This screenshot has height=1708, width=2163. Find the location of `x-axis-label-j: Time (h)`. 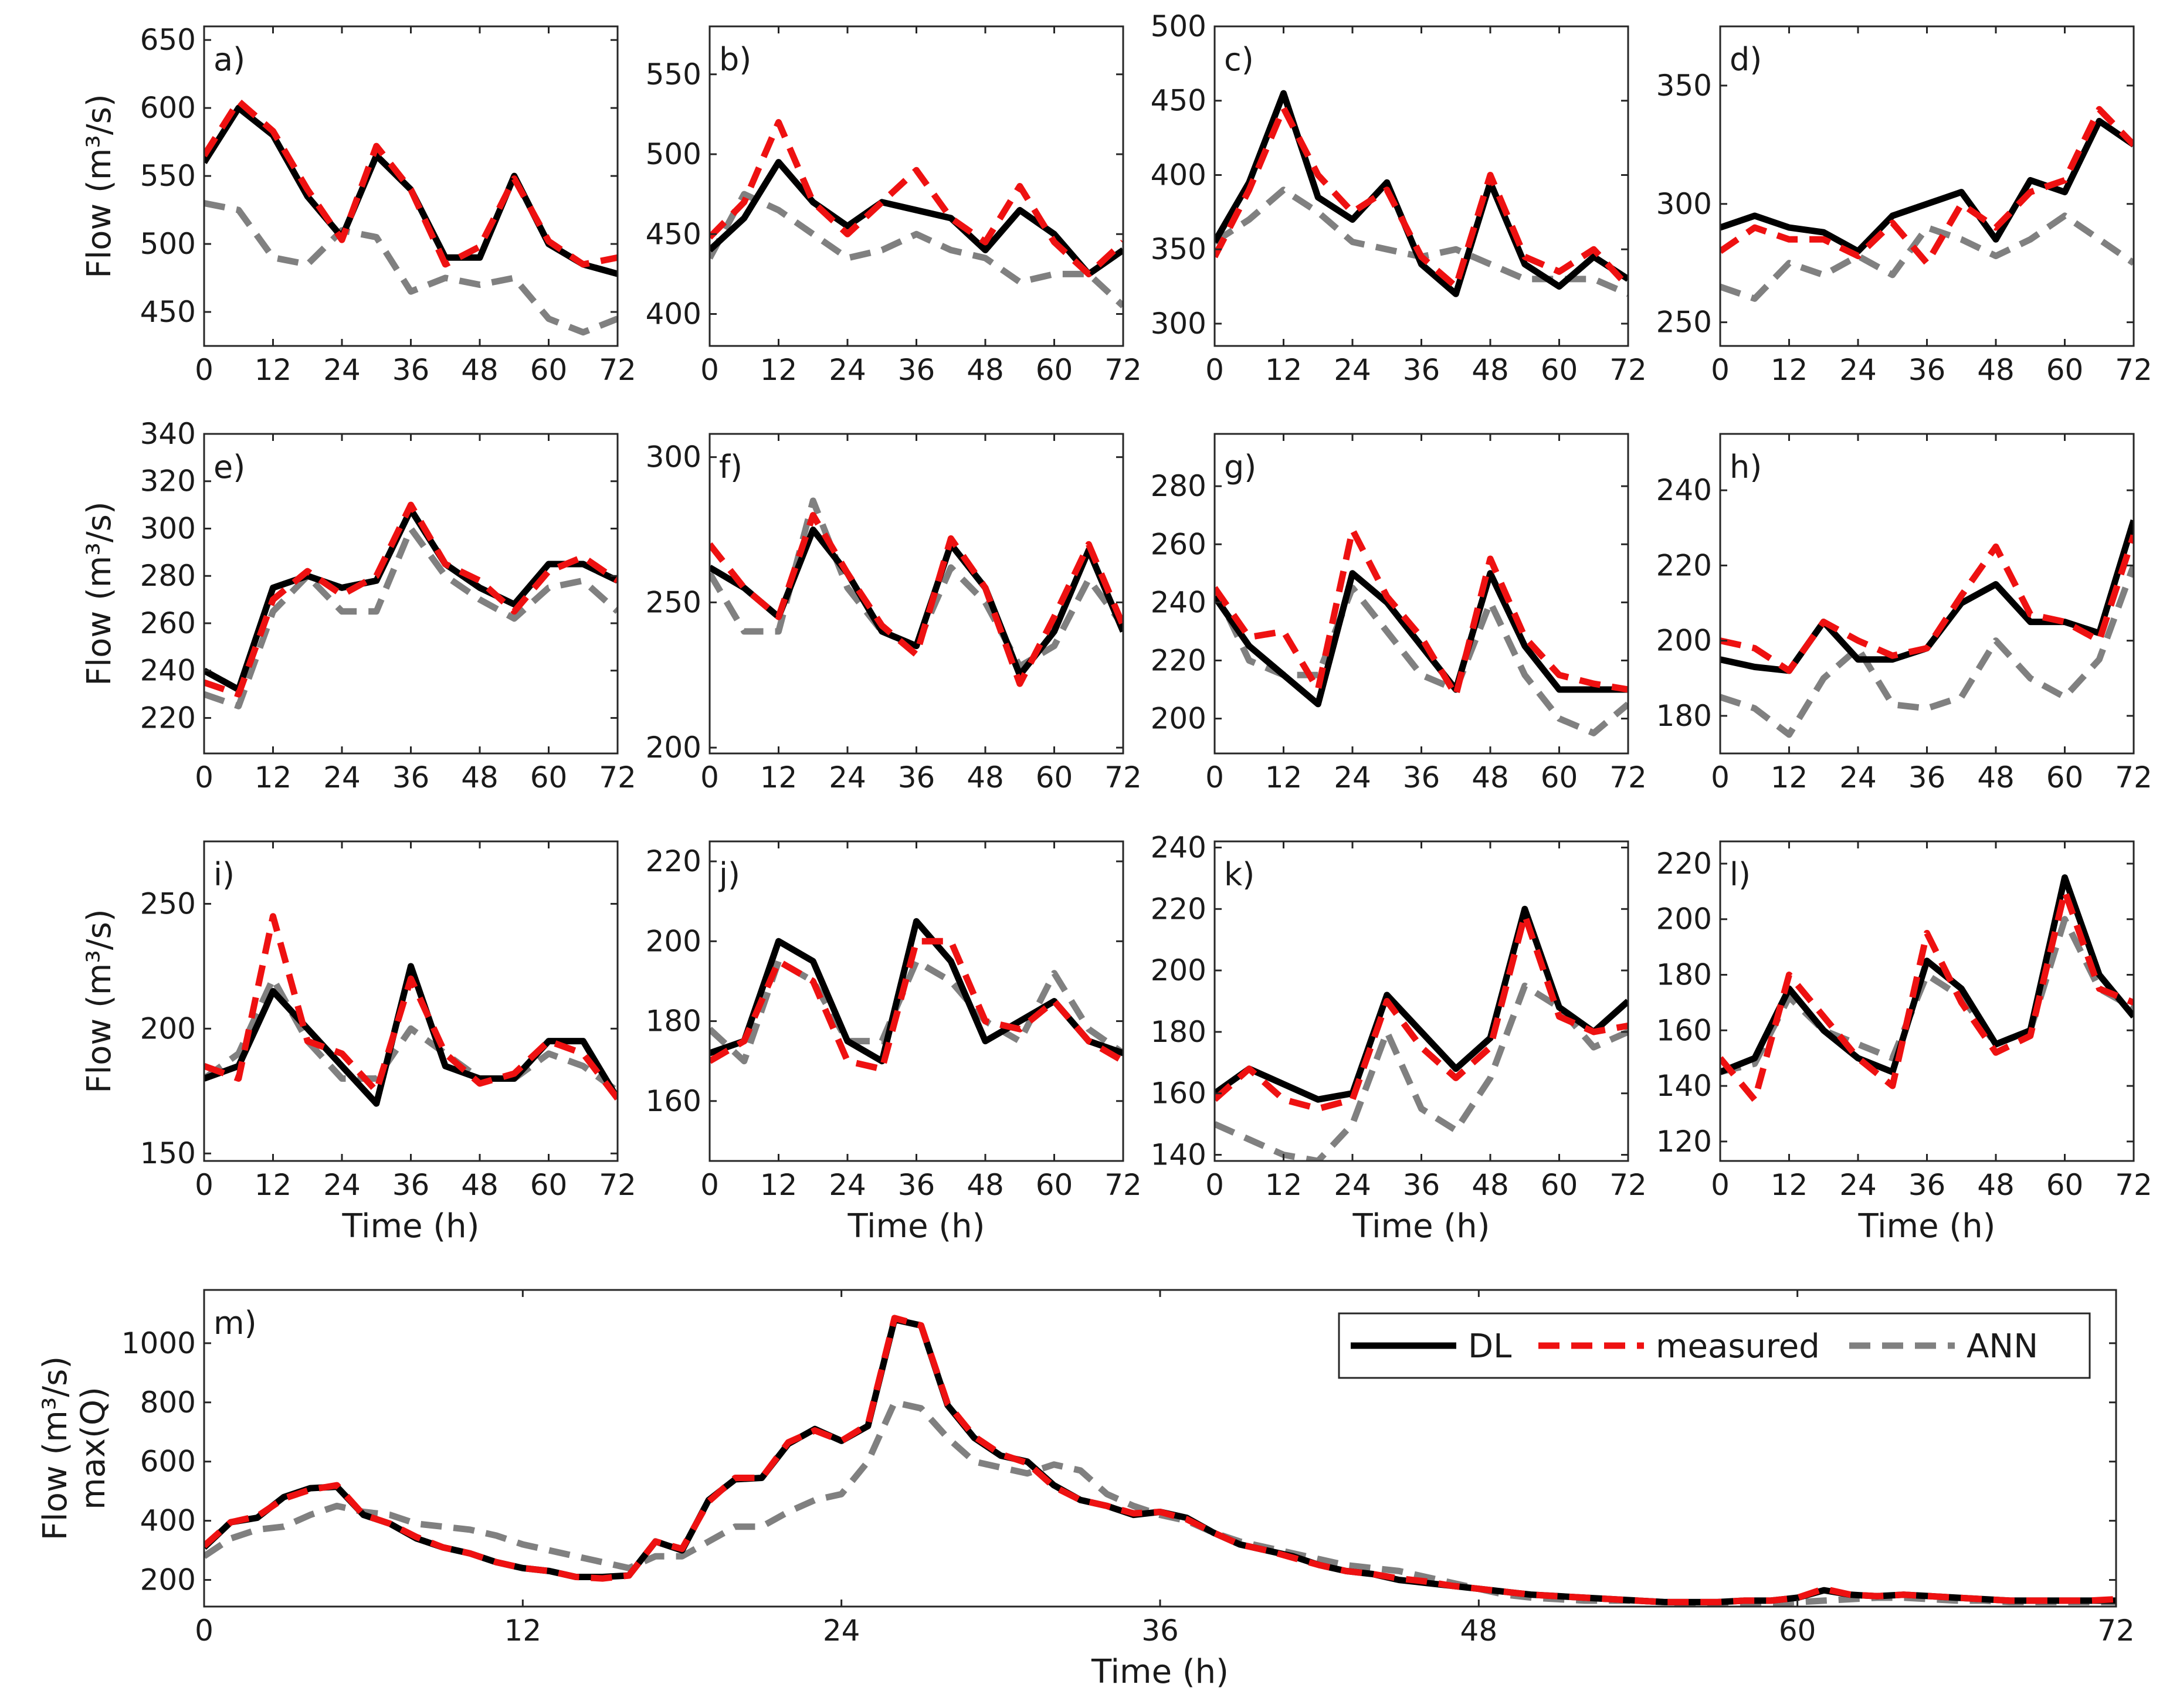

x-axis-label-j: Time (h) is located at coordinates (916, 1226).